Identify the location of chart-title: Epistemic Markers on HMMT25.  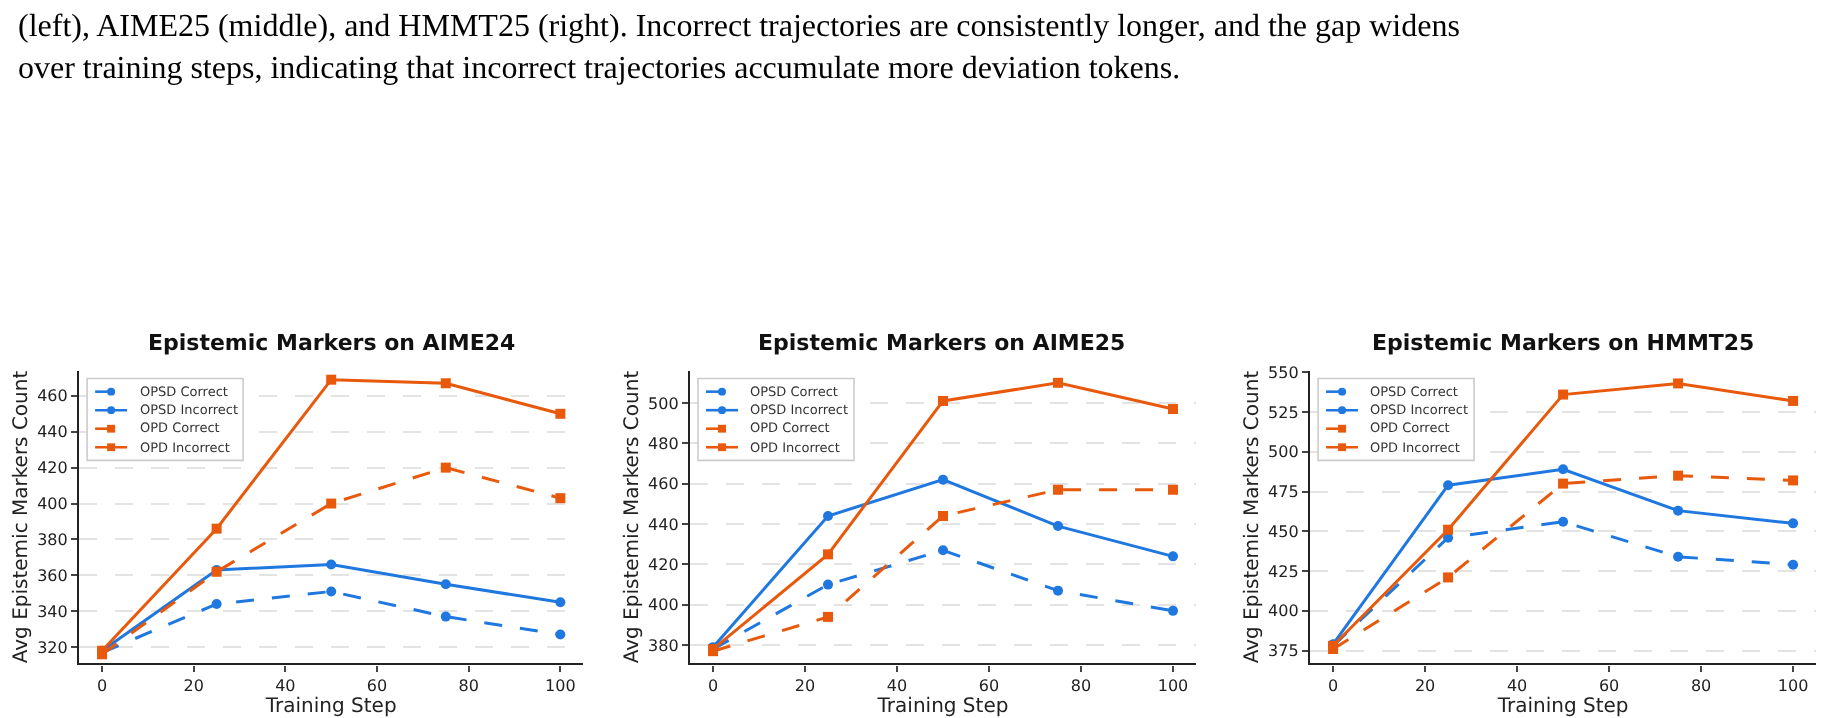
(1563, 343).